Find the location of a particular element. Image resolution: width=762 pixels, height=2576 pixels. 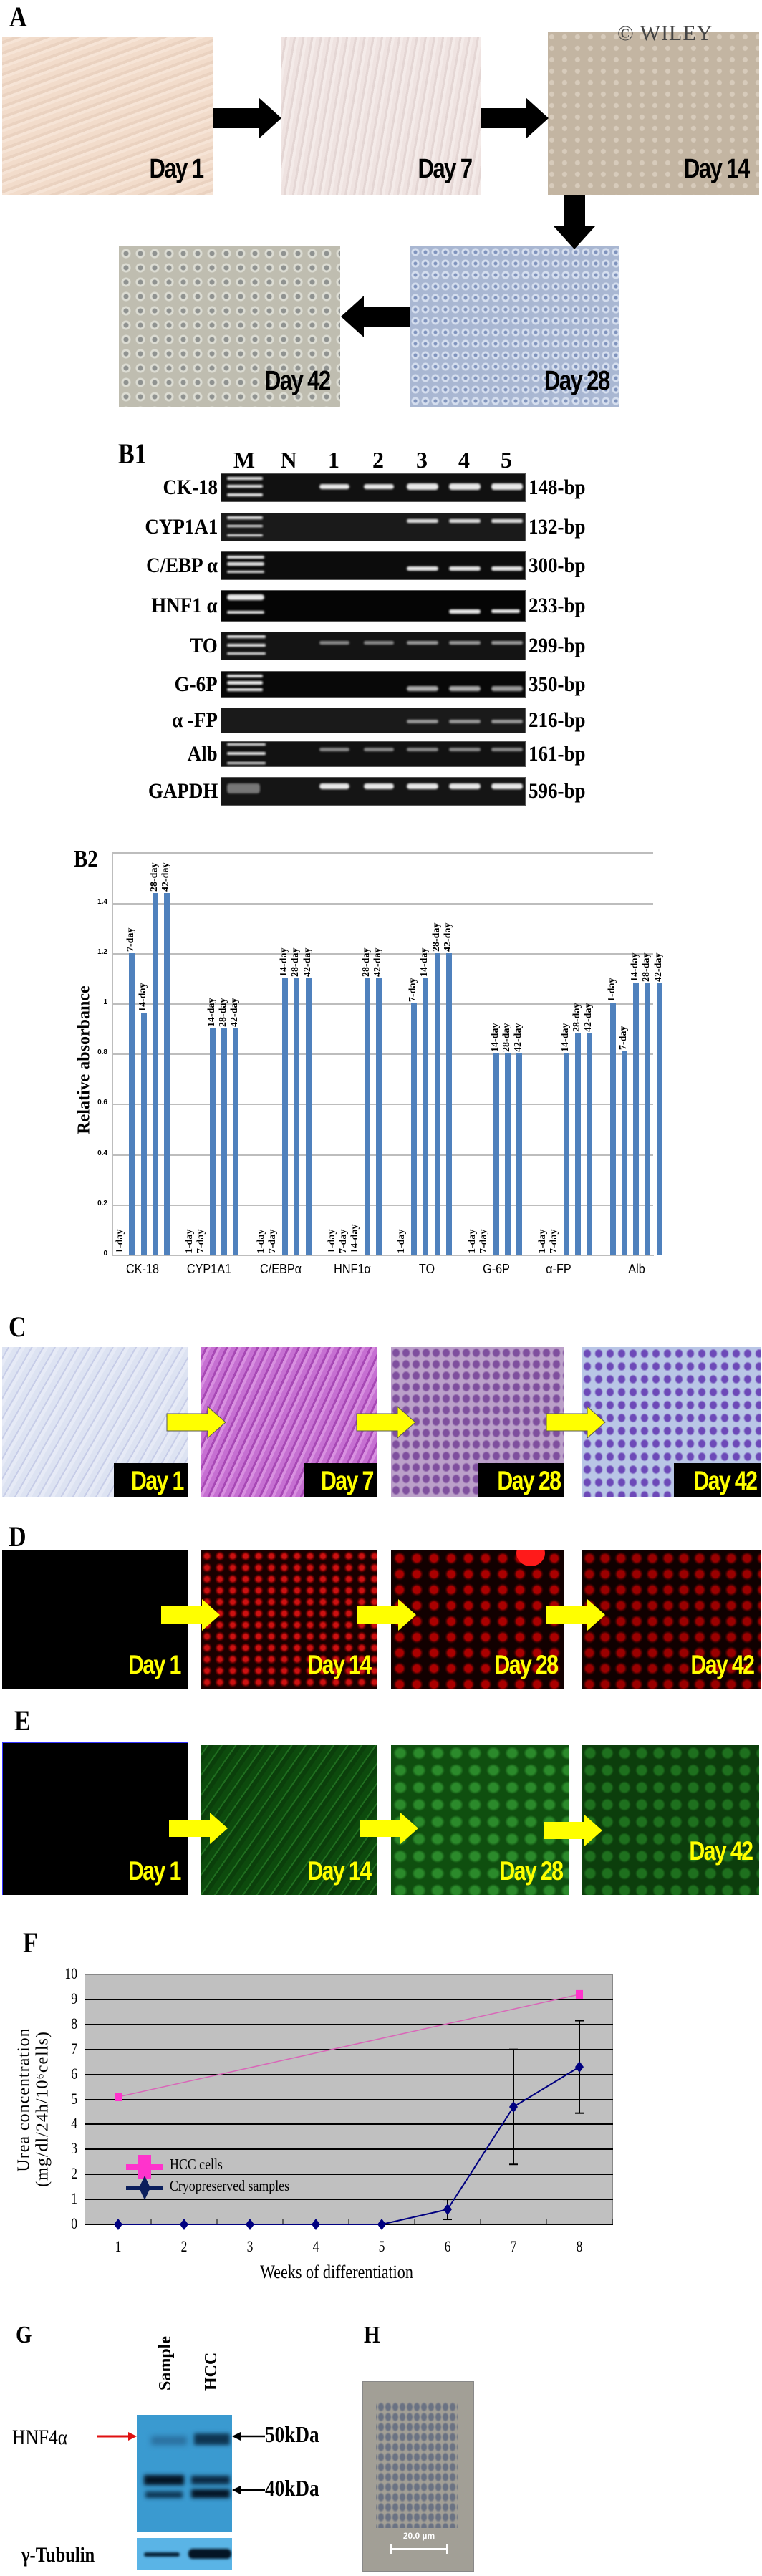

gene-label: HNF1 α is located at coordinates (184, 605).